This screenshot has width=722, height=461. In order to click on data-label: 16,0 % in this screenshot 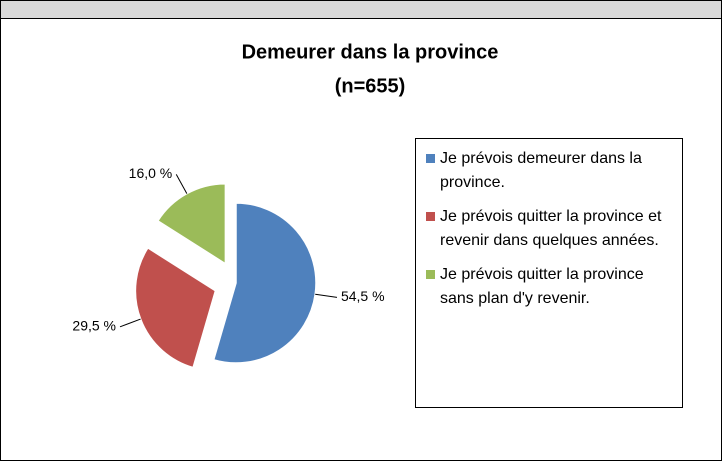, I will do `click(151, 173)`.